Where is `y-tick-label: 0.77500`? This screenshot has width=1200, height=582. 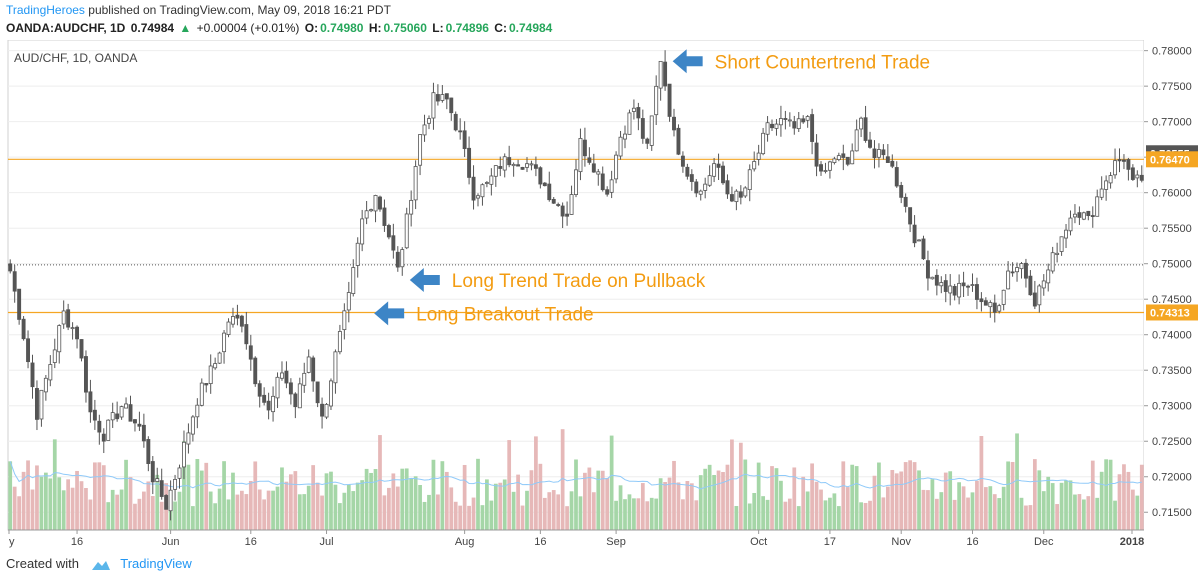
y-tick-label: 0.77500 is located at coordinates (1172, 87).